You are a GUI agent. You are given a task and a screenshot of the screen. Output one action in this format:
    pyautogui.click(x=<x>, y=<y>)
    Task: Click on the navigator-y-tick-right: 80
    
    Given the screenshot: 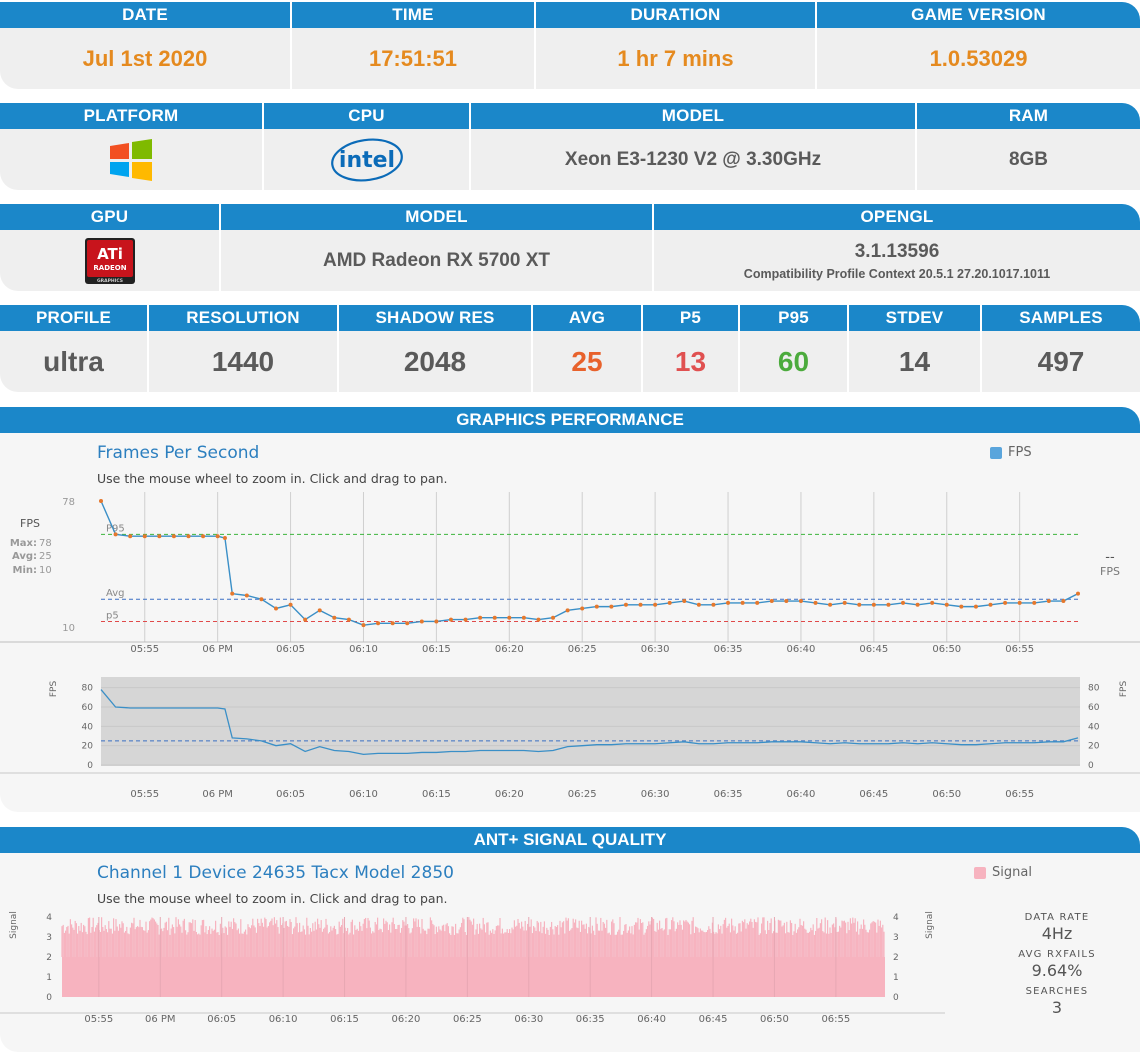 What is the action you would take?
    pyautogui.click(x=1094, y=689)
    